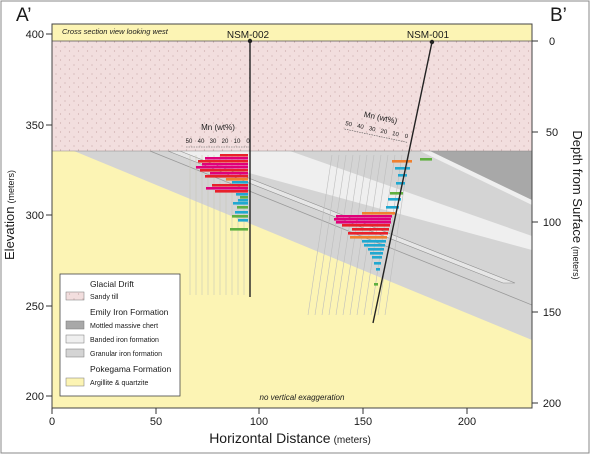  Describe the element at coordinates (156, 422) in the screenshot. I see `distance-tick: 50` at that location.